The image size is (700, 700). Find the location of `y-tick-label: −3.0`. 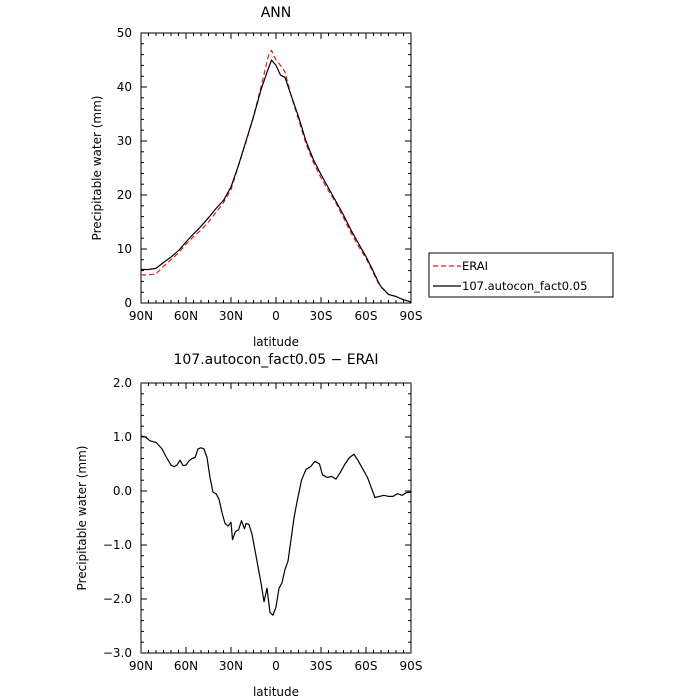

y-tick-label: −3.0 is located at coordinates (117, 653).